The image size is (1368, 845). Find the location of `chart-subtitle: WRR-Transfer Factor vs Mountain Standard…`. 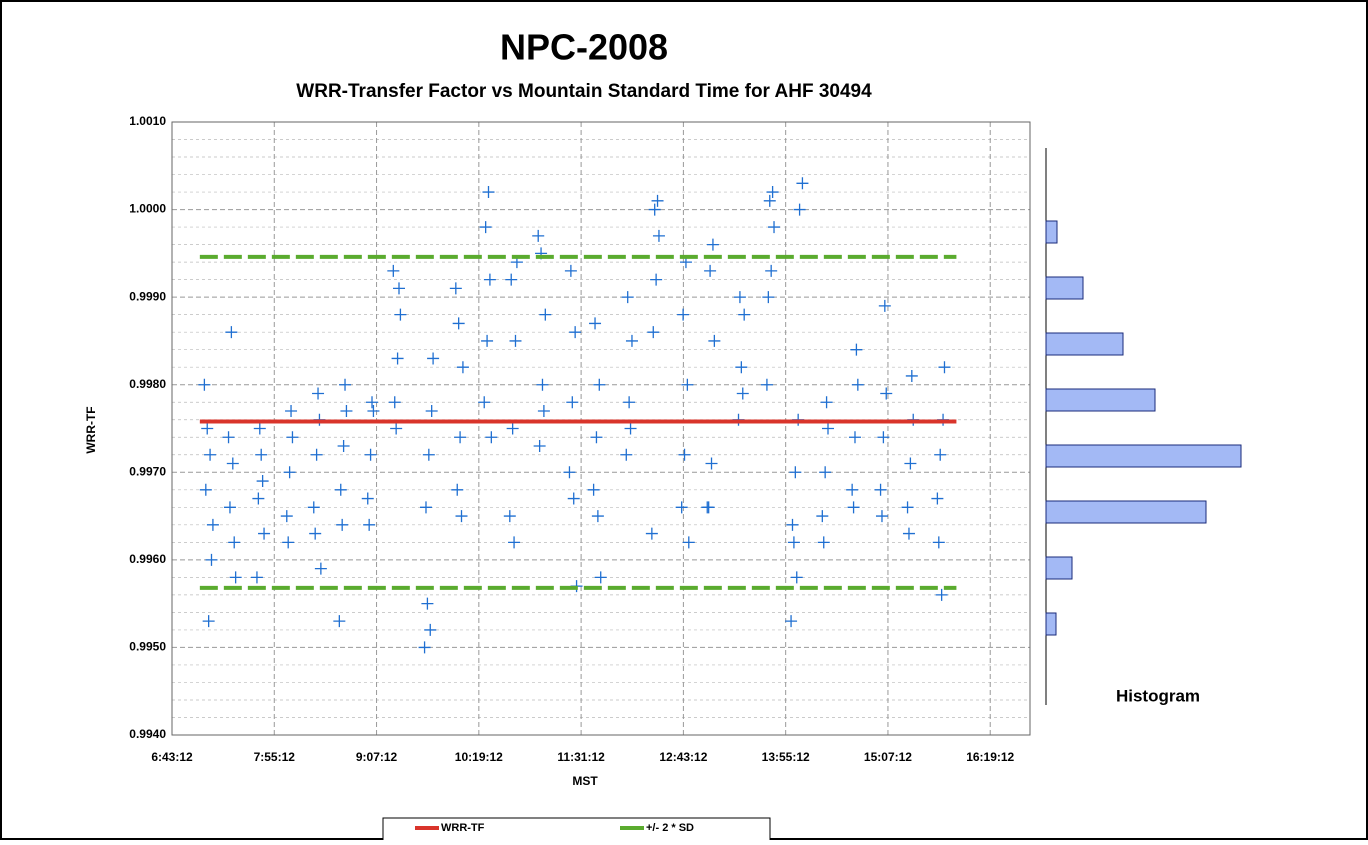

chart-subtitle: WRR-Transfer Factor vs Mountain Standard… is located at coordinates (584, 91).